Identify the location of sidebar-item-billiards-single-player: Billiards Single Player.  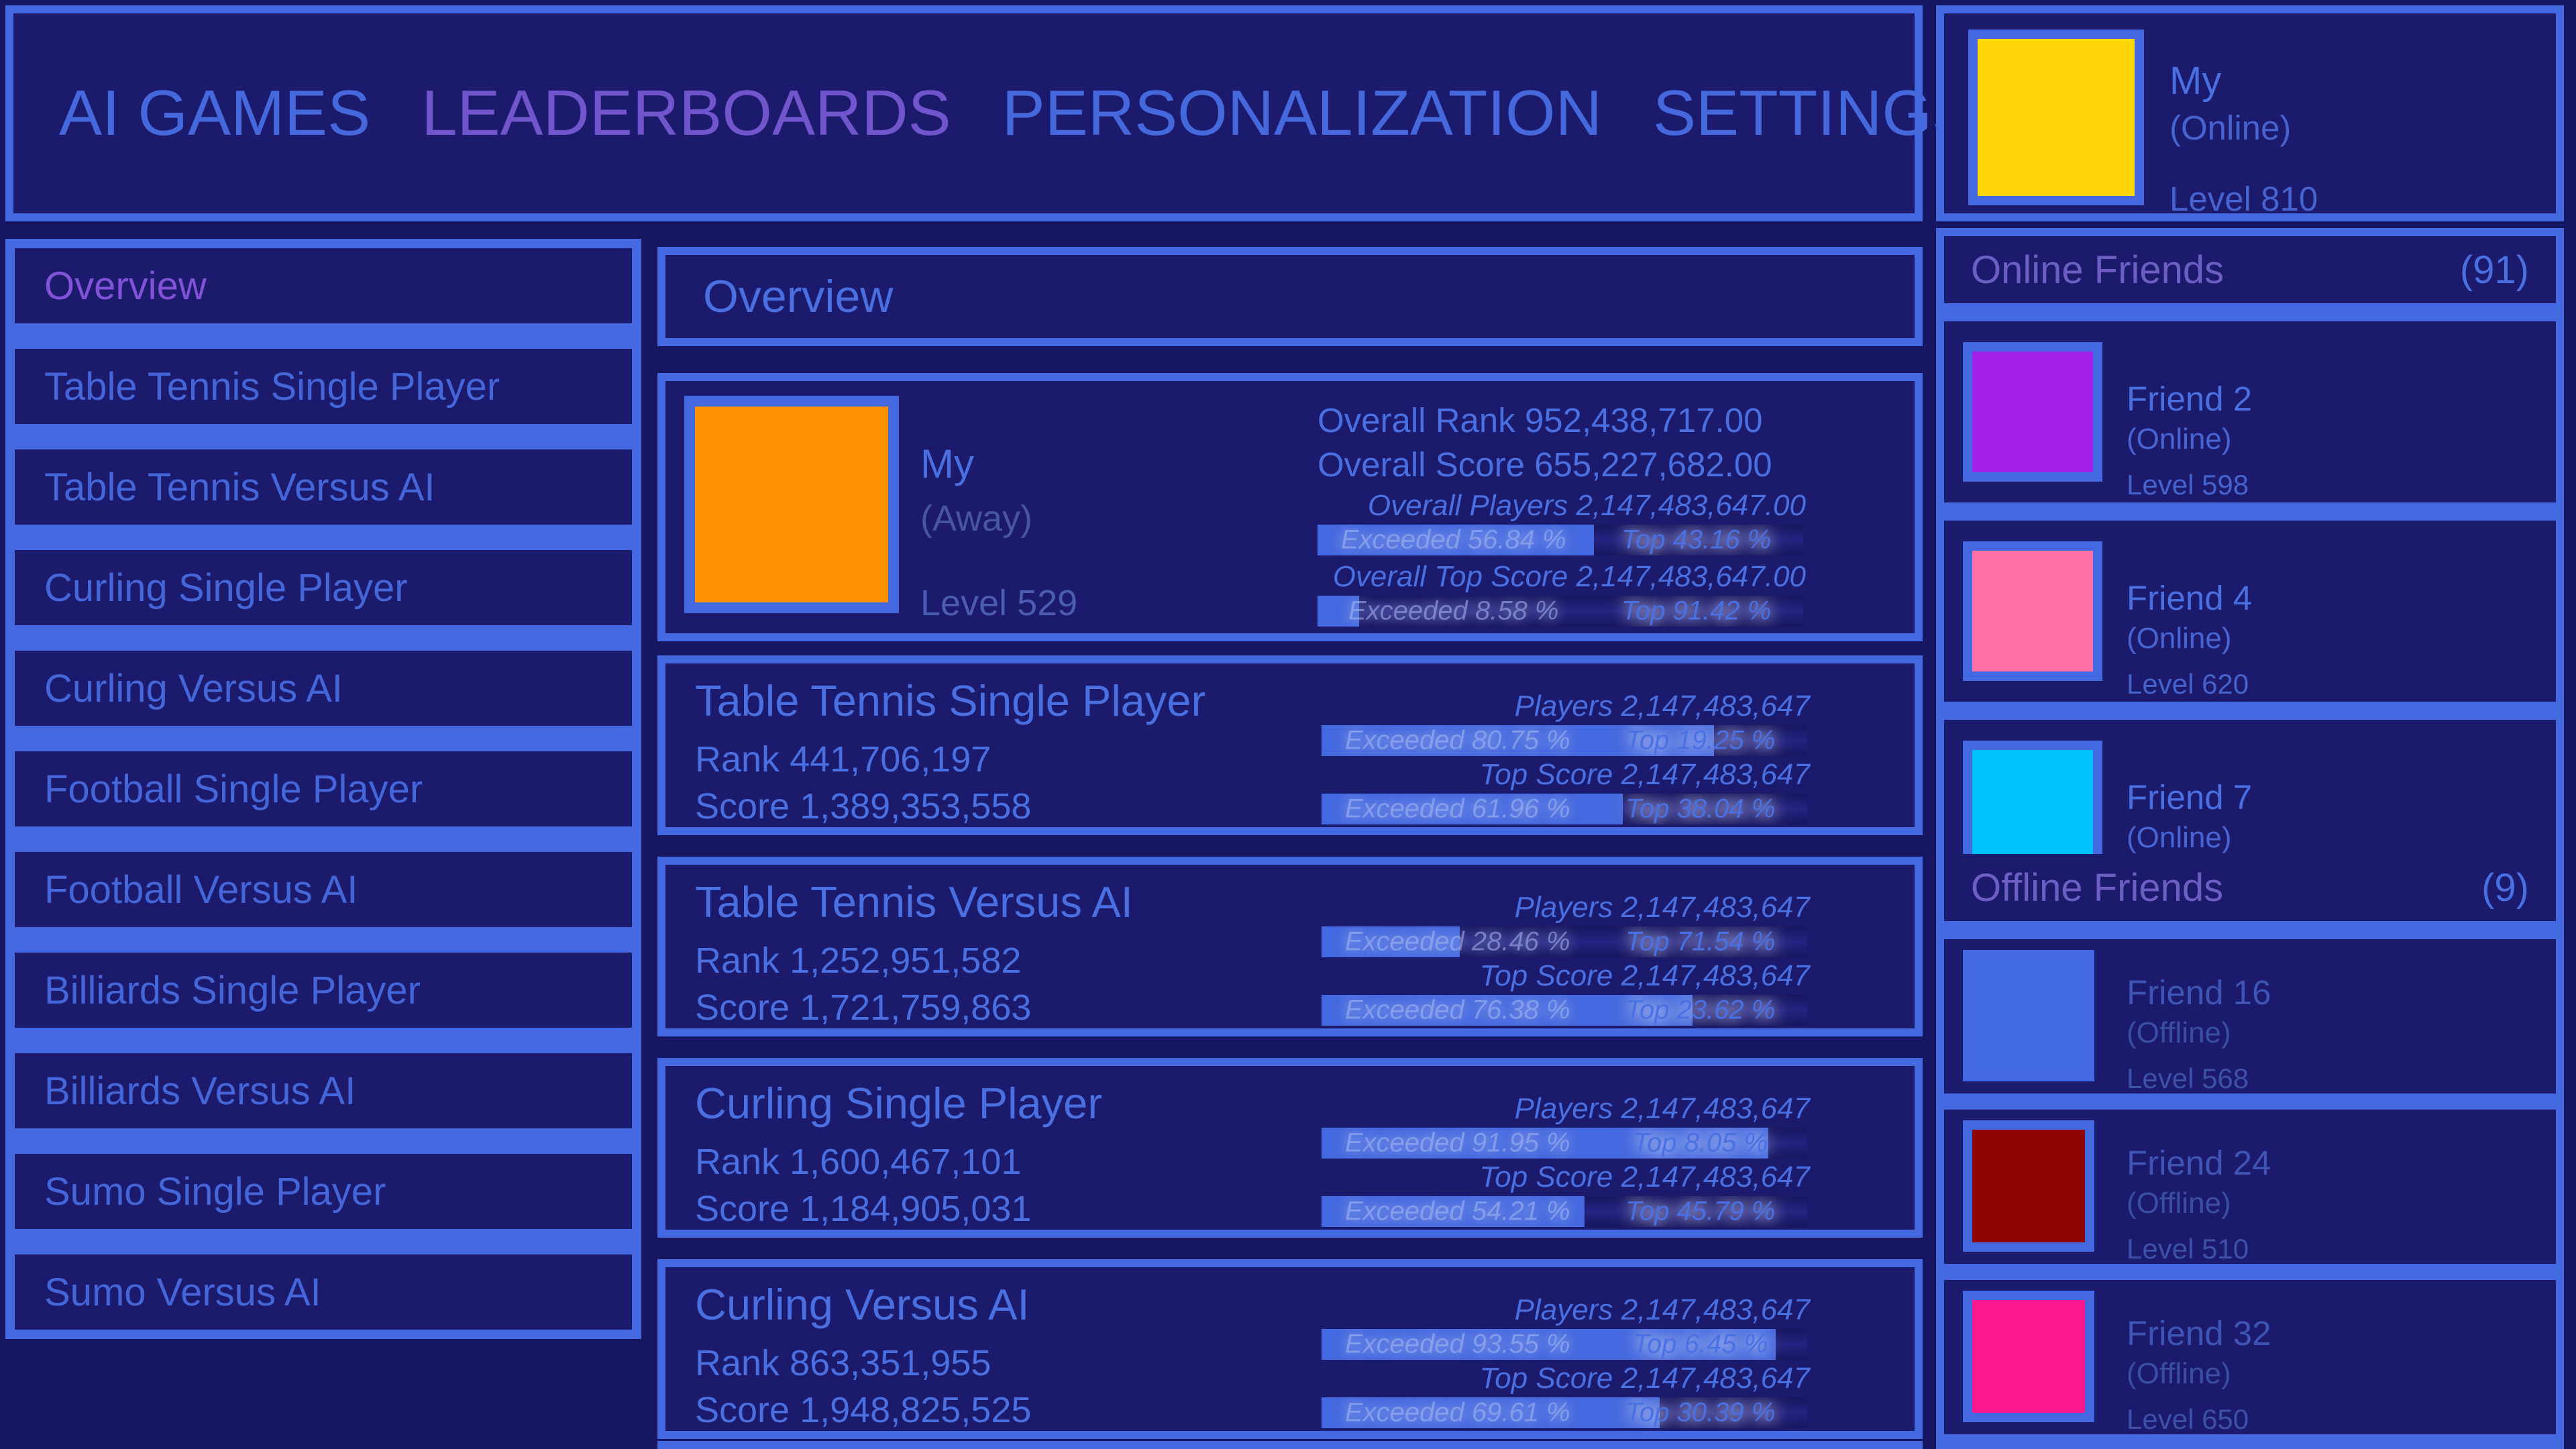
(323, 990).